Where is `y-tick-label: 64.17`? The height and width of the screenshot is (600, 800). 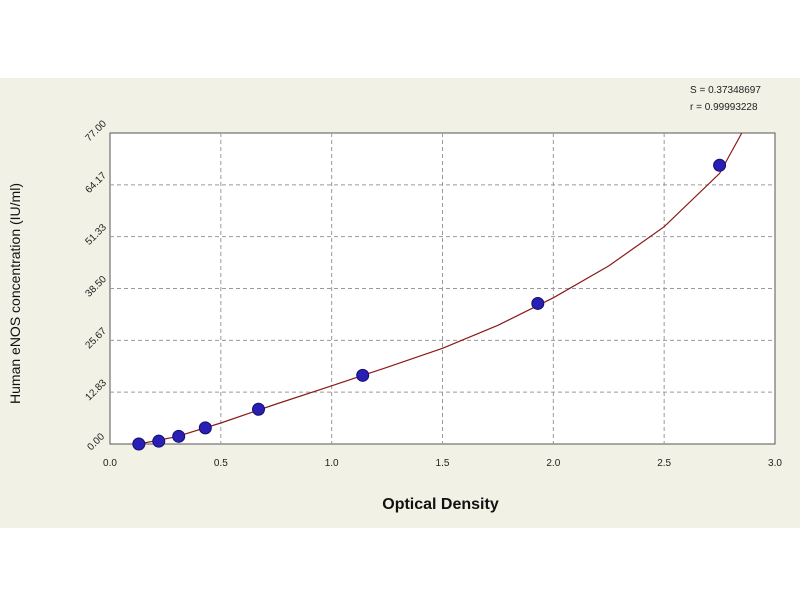
y-tick-label: 64.17 is located at coordinates (96, 183).